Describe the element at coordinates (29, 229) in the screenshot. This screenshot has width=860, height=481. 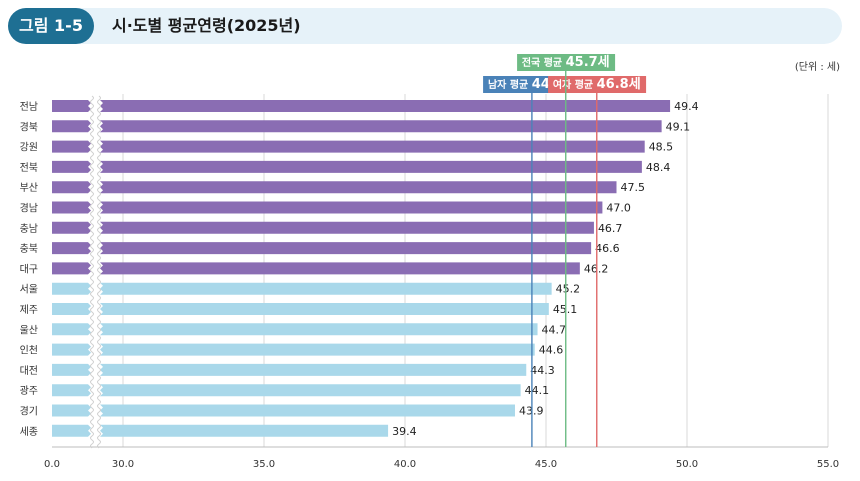
I see `category-label: 충남` at that location.